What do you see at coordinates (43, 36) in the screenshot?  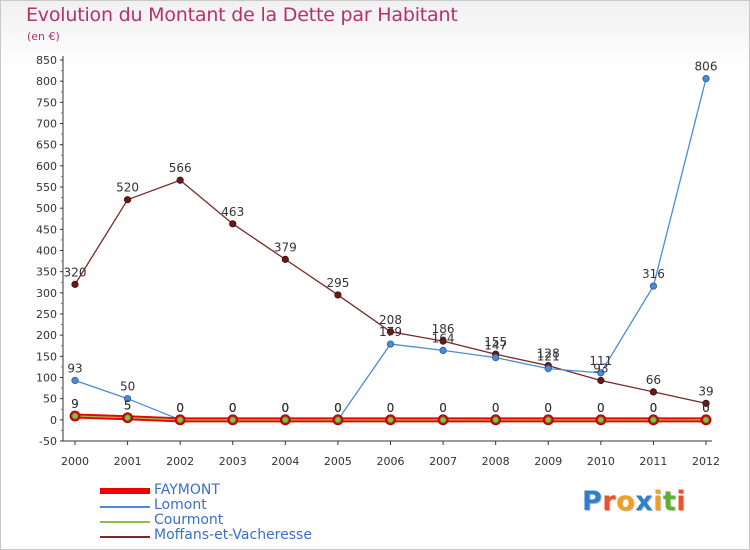 I see `chart-subtitle: (en €)` at bounding box center [43, 36].